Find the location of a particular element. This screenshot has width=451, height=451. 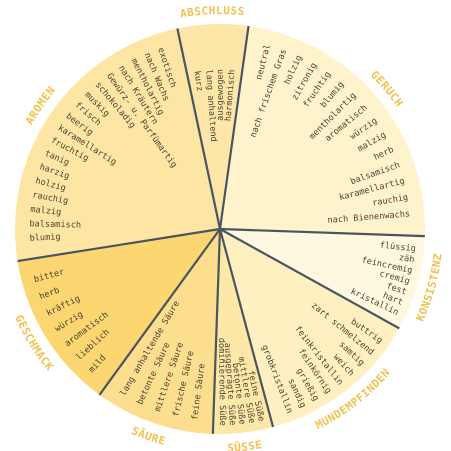

descriptor-balsamisch: balsamisch is located at coordinates (55, 224).